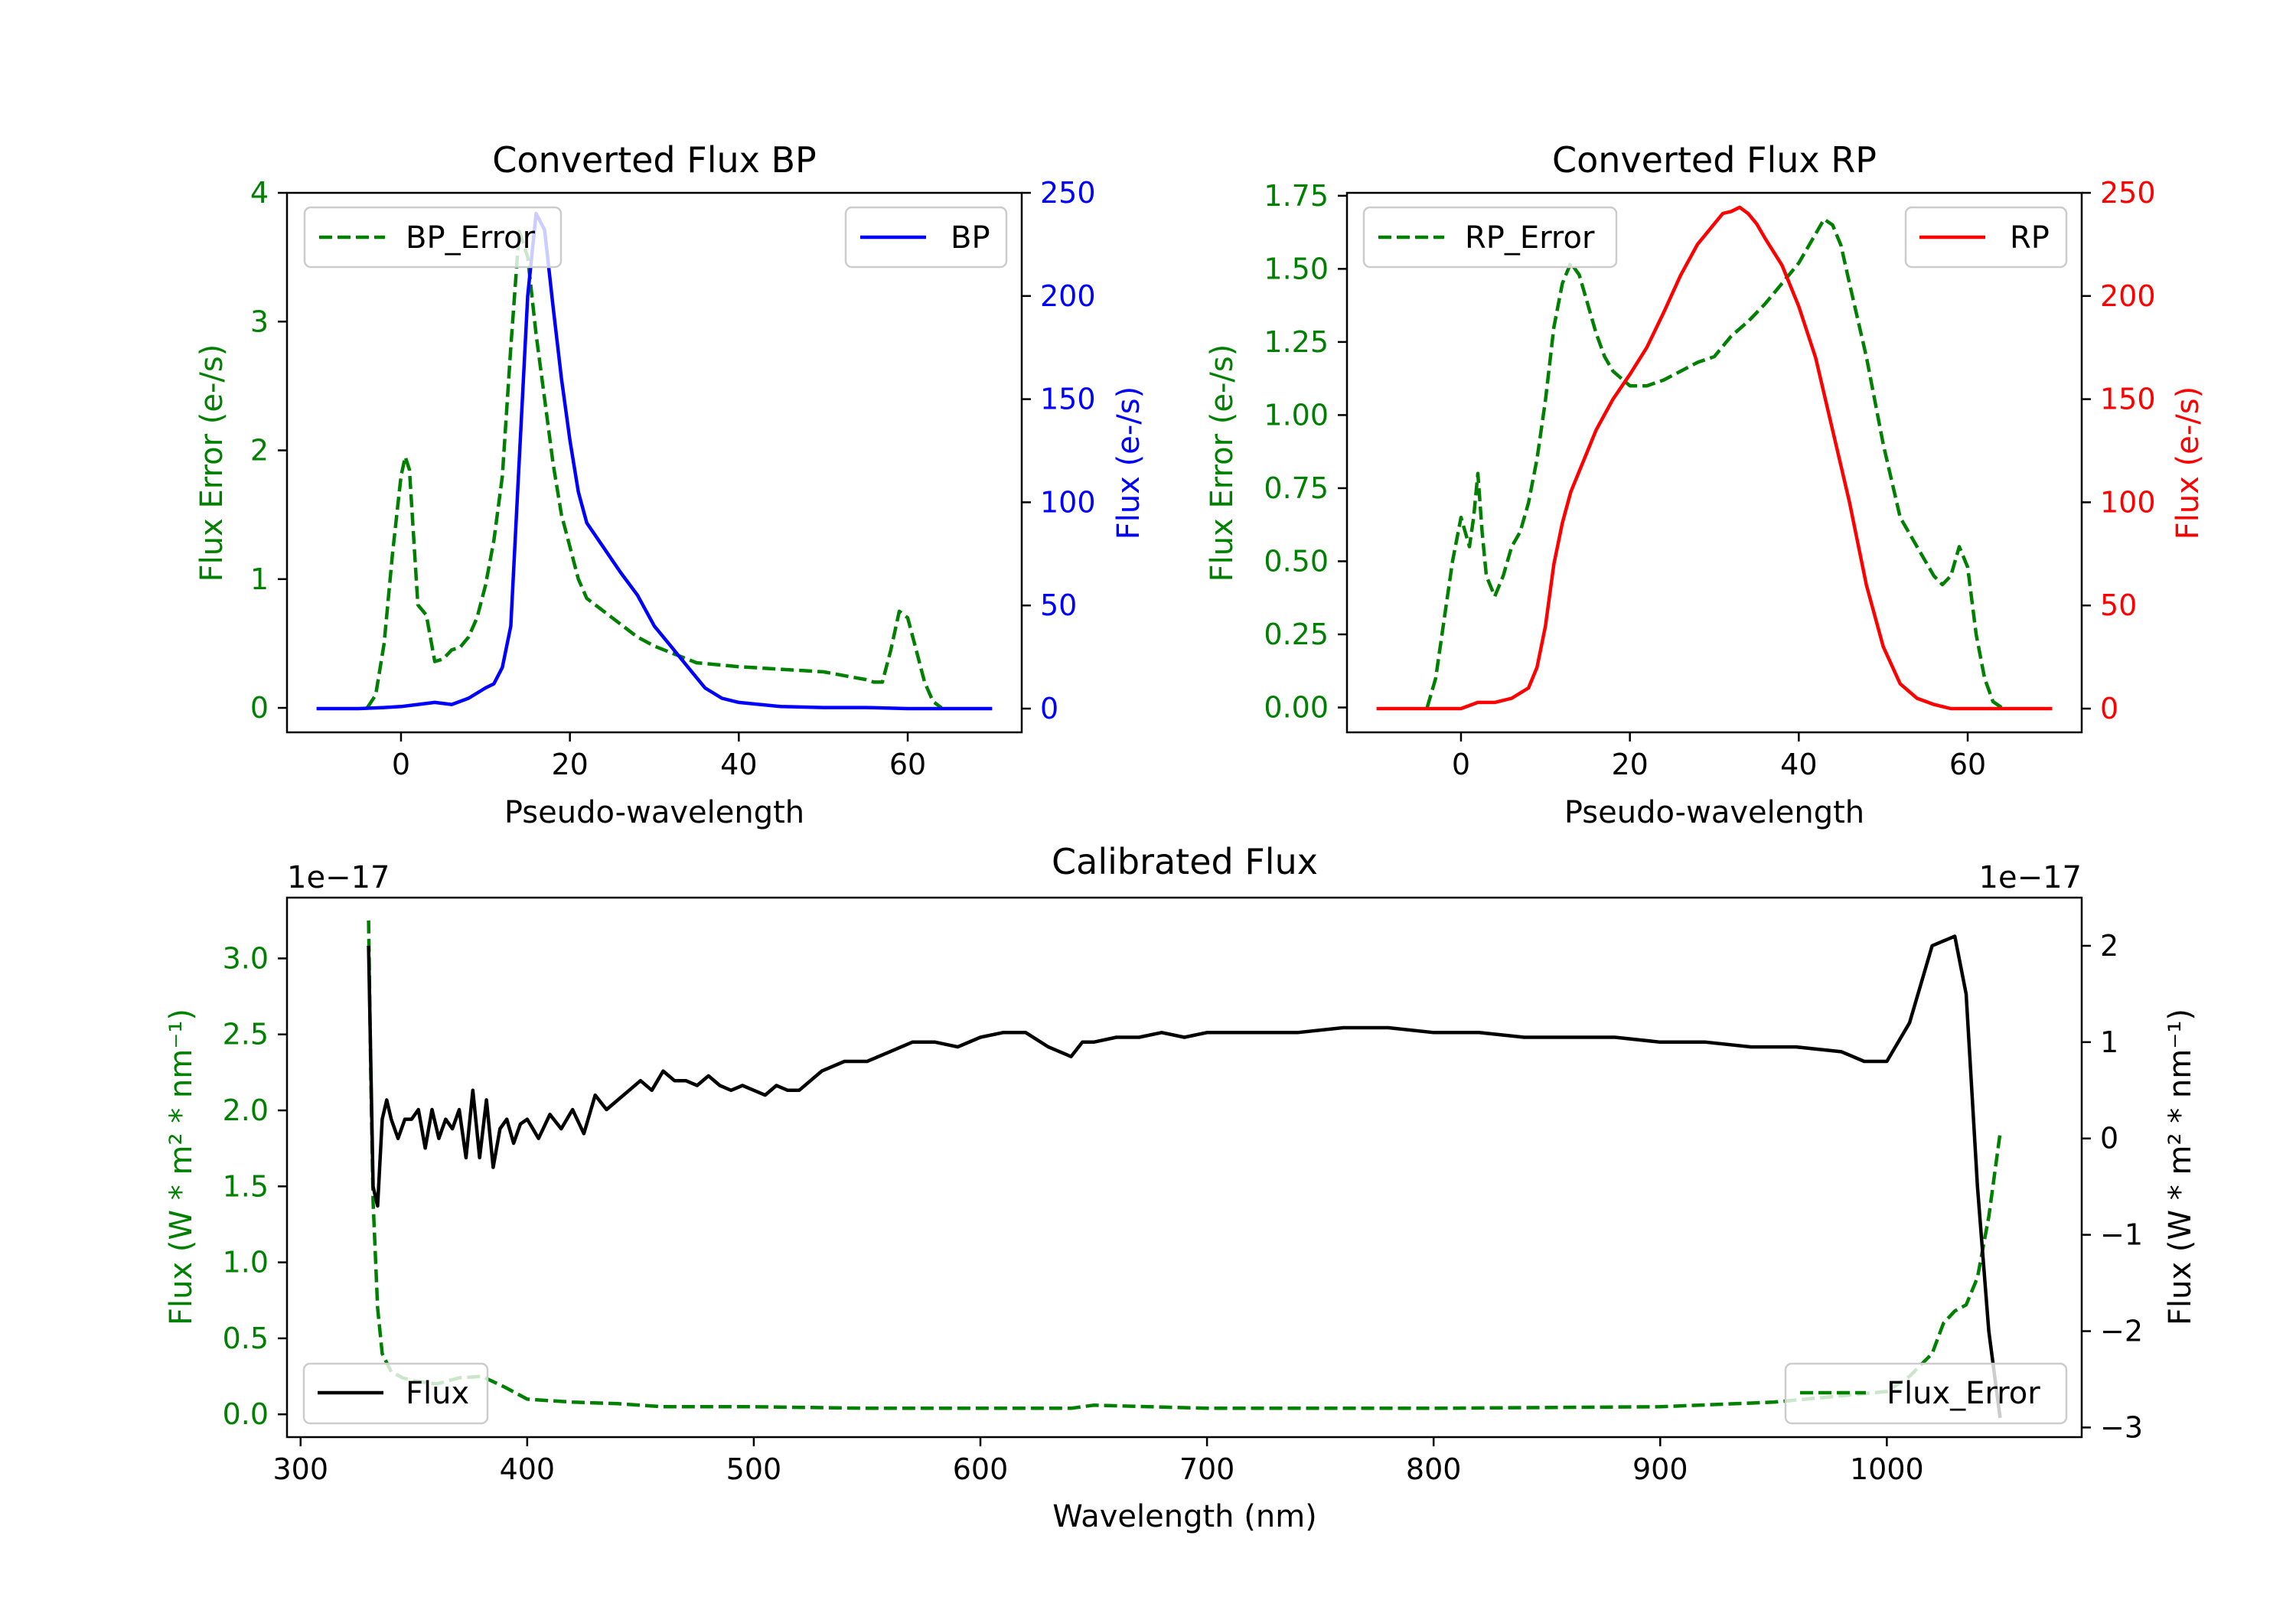 This screenshot has height=1607, width=2296. What do you see at coordinates (471, 238) in the screenshot?
I see `bp-legend-left-label: BP_Error` at bounding box center [471, 238].